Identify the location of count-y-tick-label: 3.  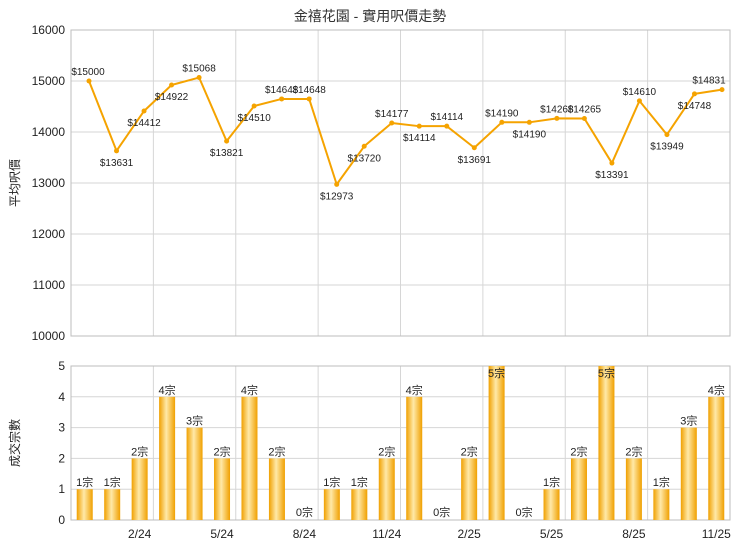
(61, 428).